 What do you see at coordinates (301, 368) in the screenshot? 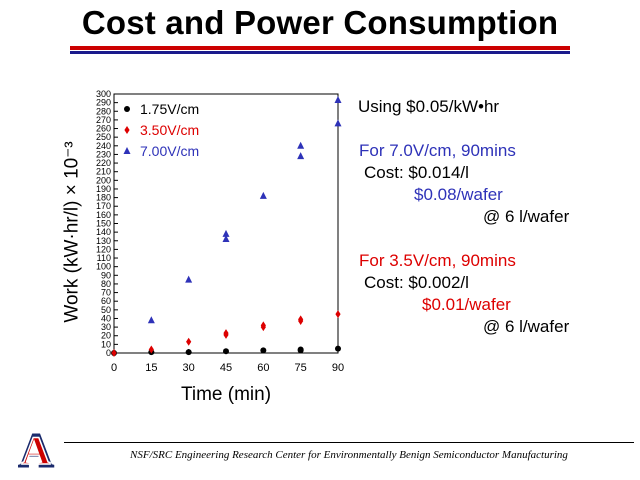
I see `x-tick-label: 75` at bounding box center [301, 368].